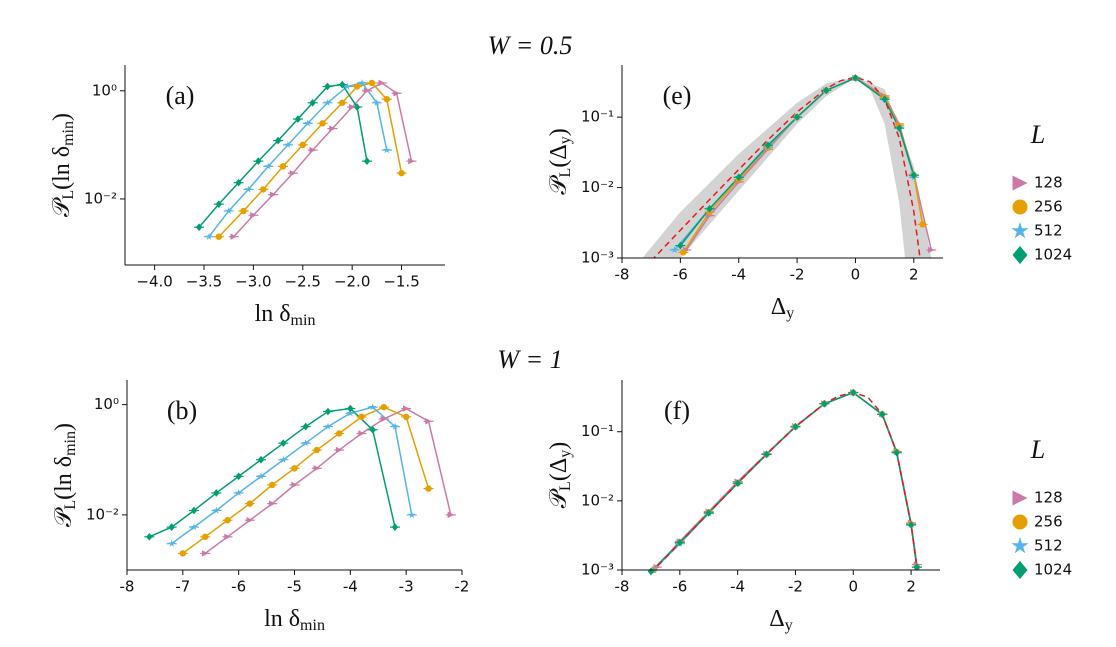 The image size is (1116, 647). I want to click on y-axis-label: 𝒫L(Δy), so click(560, 161).